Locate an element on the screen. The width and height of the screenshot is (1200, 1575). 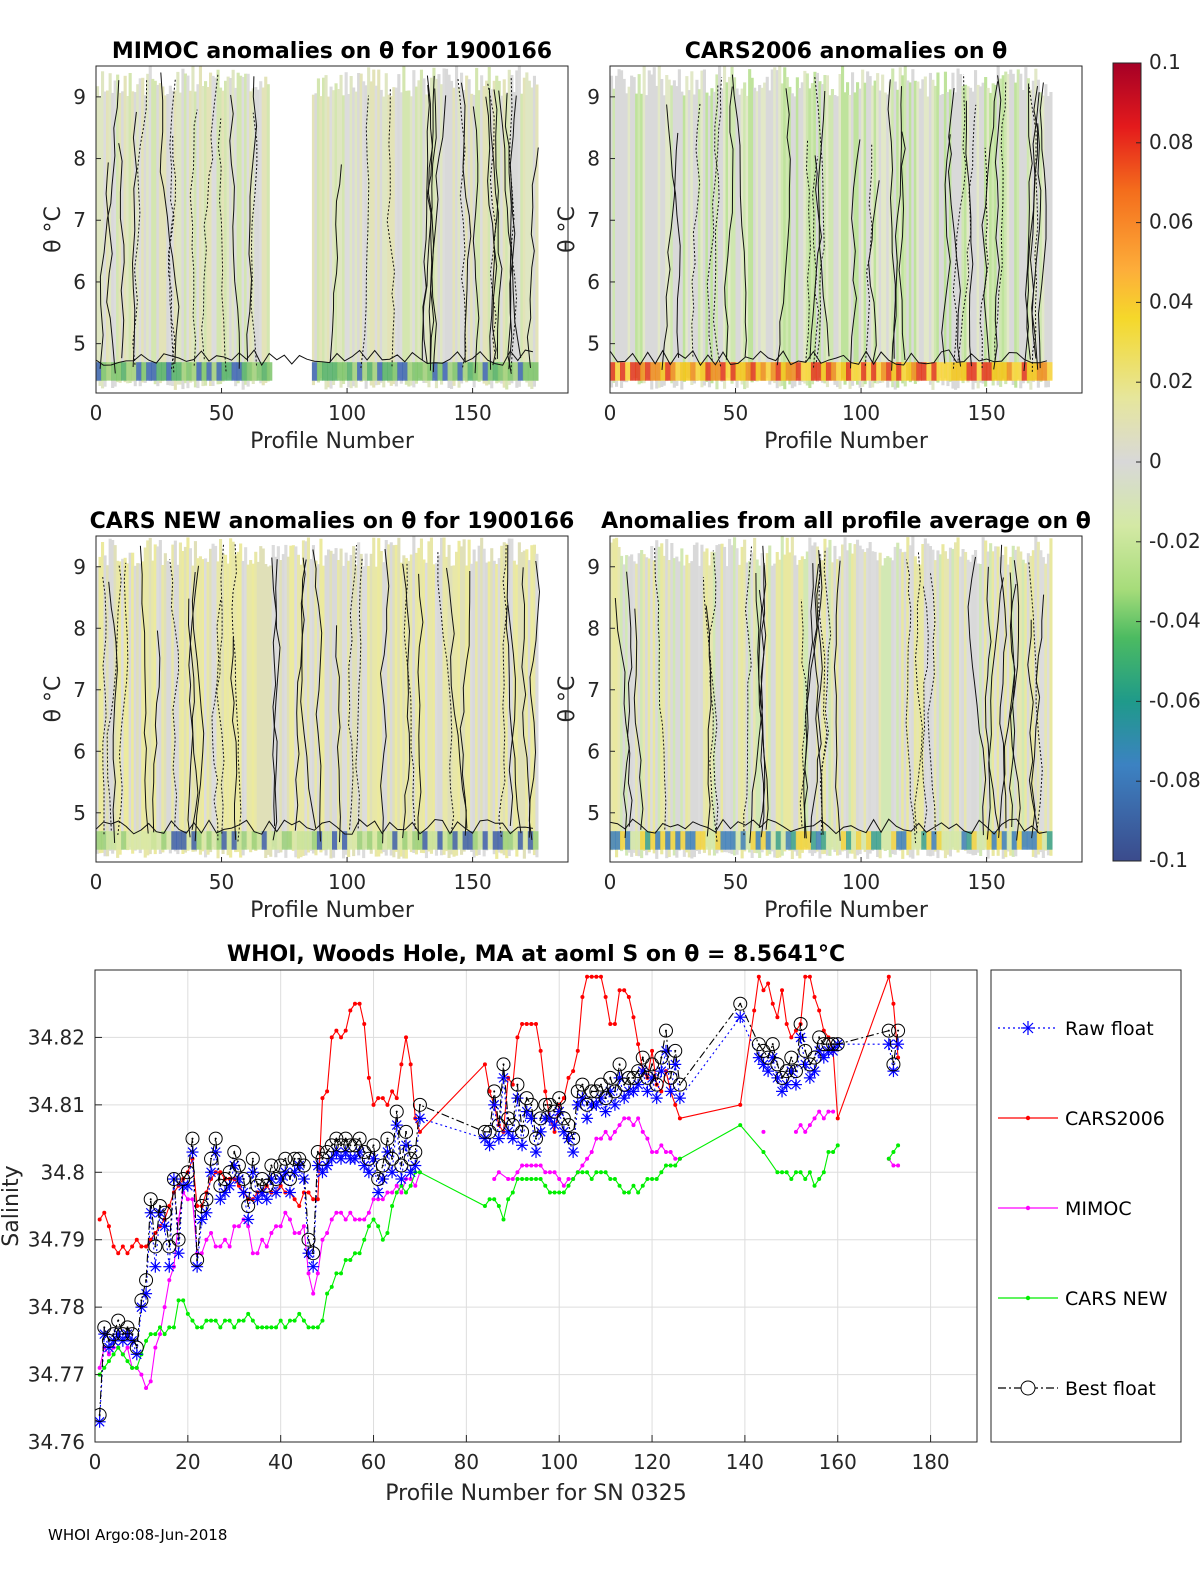
contour-lines is located at coordinates (318, 694).